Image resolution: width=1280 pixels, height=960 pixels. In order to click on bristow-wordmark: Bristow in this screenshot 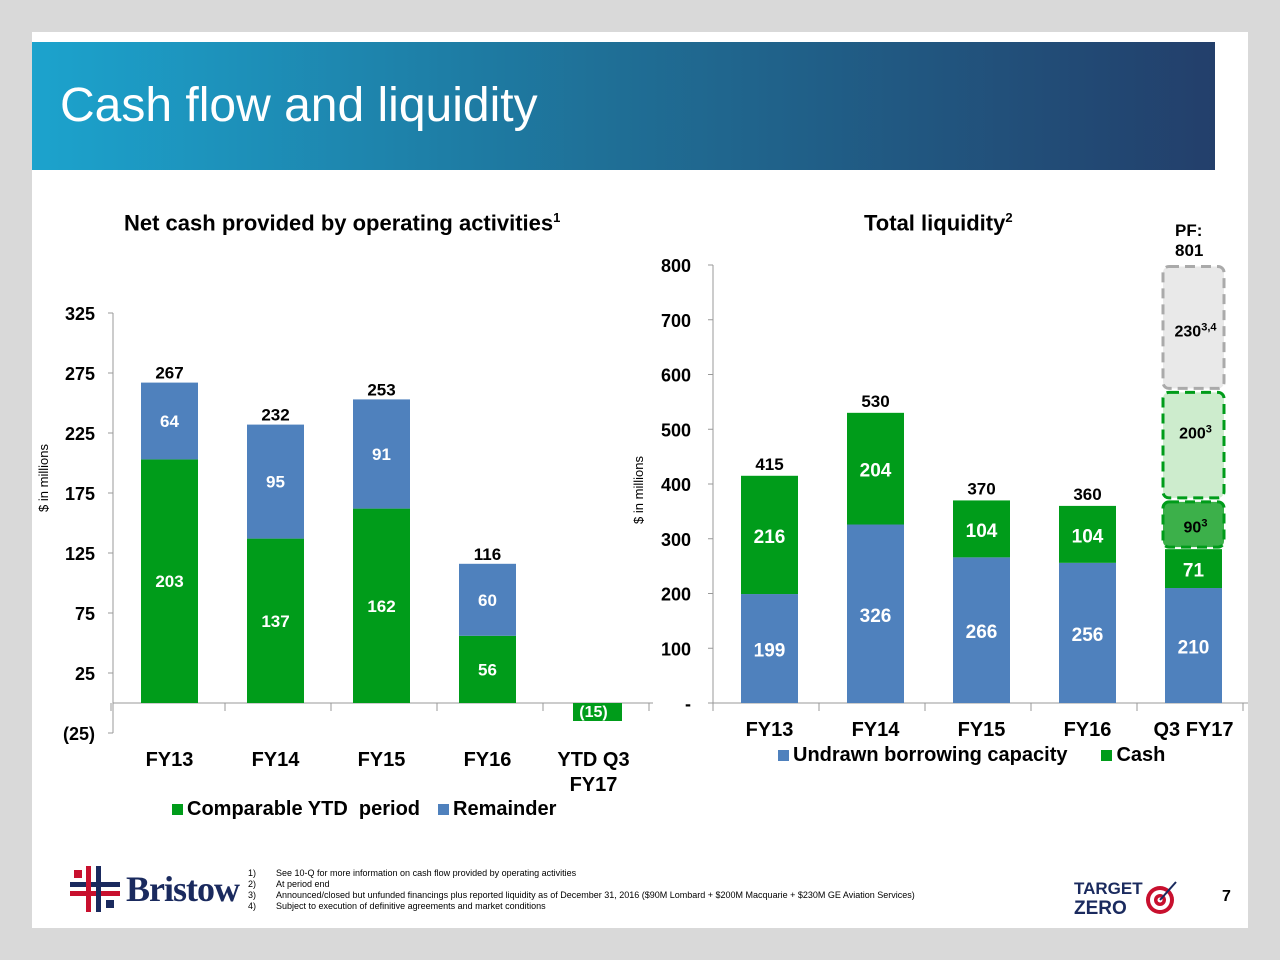, I will do `click(183, 889)`.